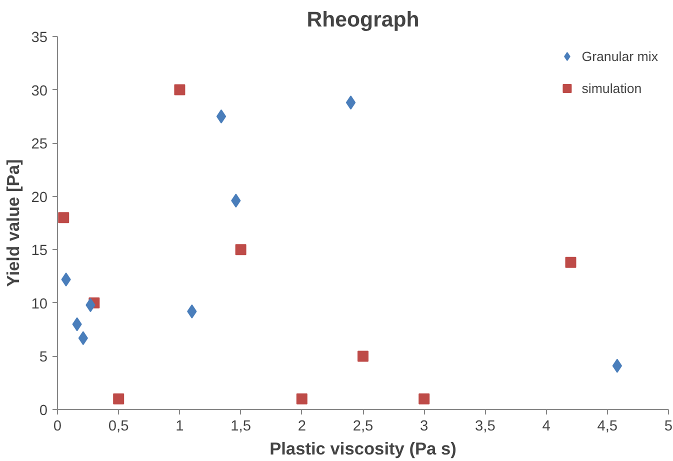 The height and width of the screenshot is (461, 673). What do you see at coordinates (607, 426) in the screenshot?
I see `x-tick-label: 4,5` at bounding box center [607, 426].